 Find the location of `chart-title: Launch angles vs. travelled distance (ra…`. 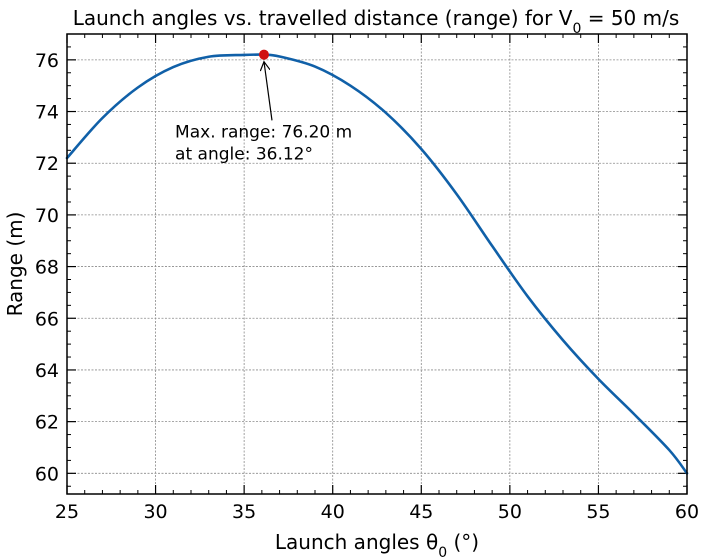

chart-title: Launch angles vs. travelled distance (ra… is located at coordinates (376, 21).